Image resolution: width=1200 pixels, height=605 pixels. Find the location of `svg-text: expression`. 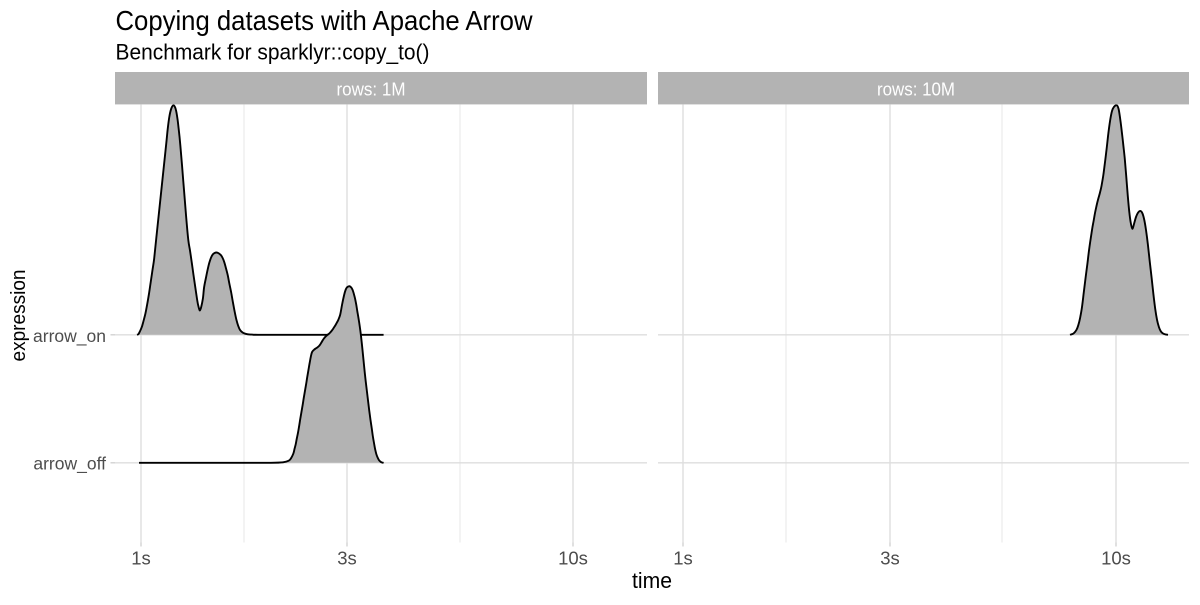

svg-text: expression is located at coordinates (19, 316).